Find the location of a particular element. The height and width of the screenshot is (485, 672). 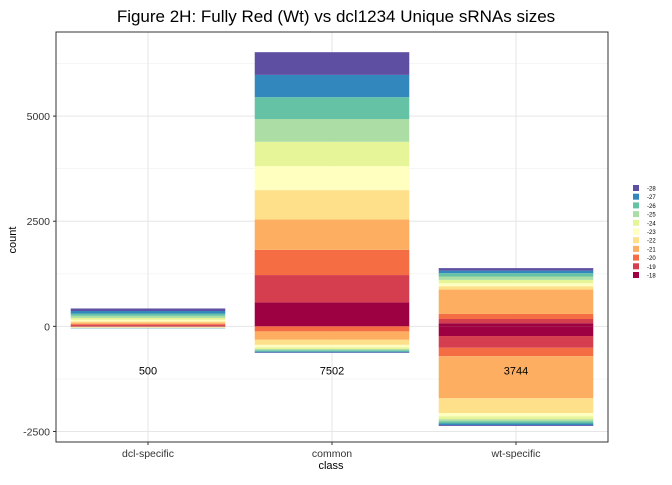

legend-label: -21 is located at coordinates (651, 250).